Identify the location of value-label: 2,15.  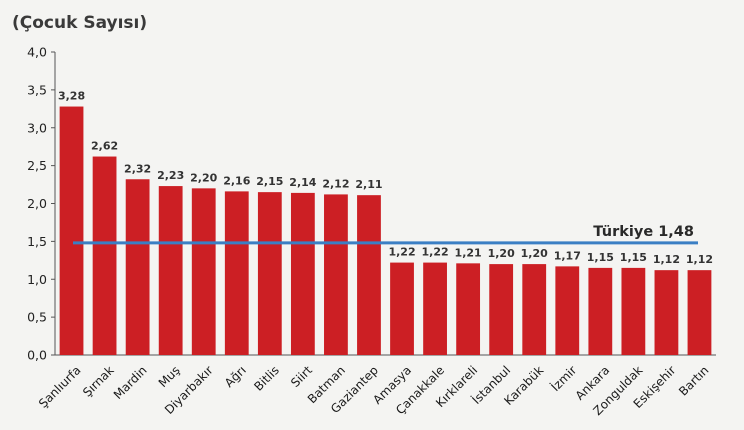
(269, 181).